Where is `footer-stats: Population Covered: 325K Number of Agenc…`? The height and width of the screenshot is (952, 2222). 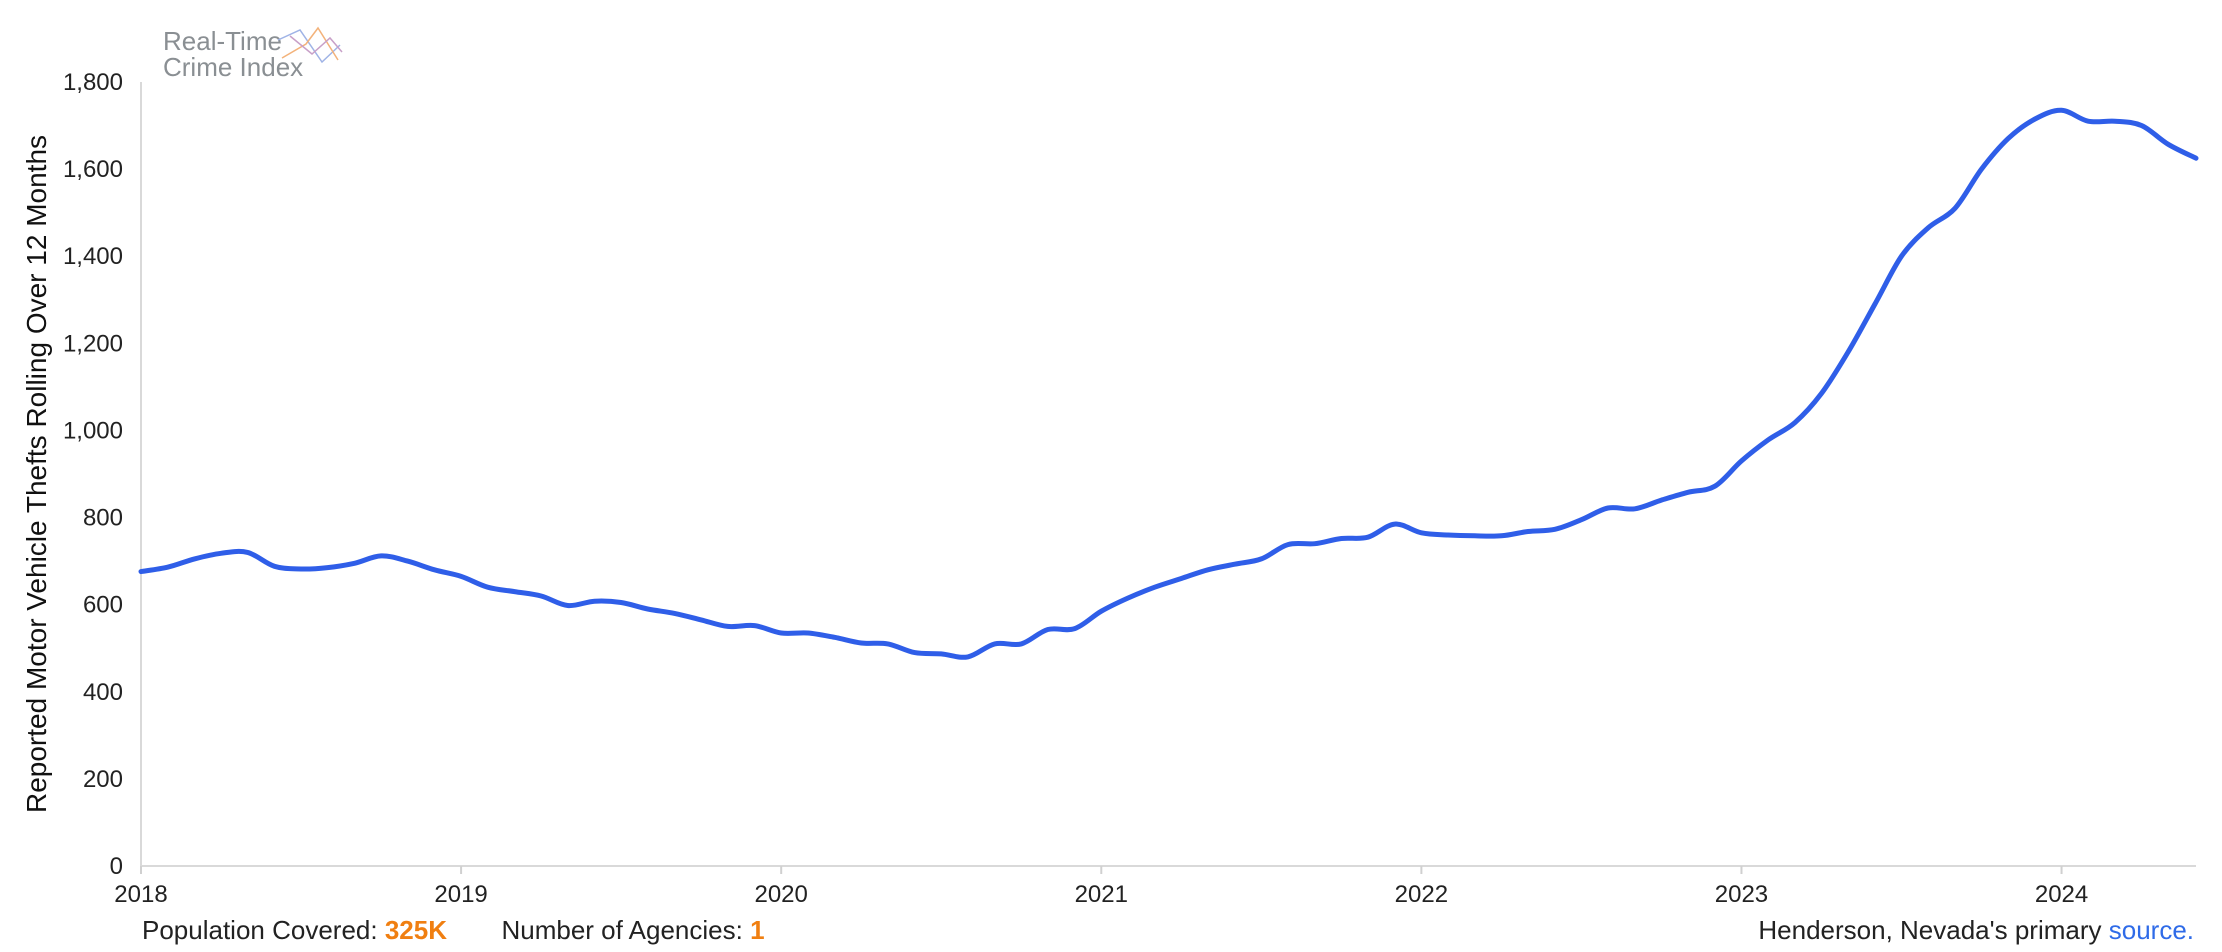
footer-stats: Population Covered: 325K Number of Agenc… is located at coordinates (453, 930).